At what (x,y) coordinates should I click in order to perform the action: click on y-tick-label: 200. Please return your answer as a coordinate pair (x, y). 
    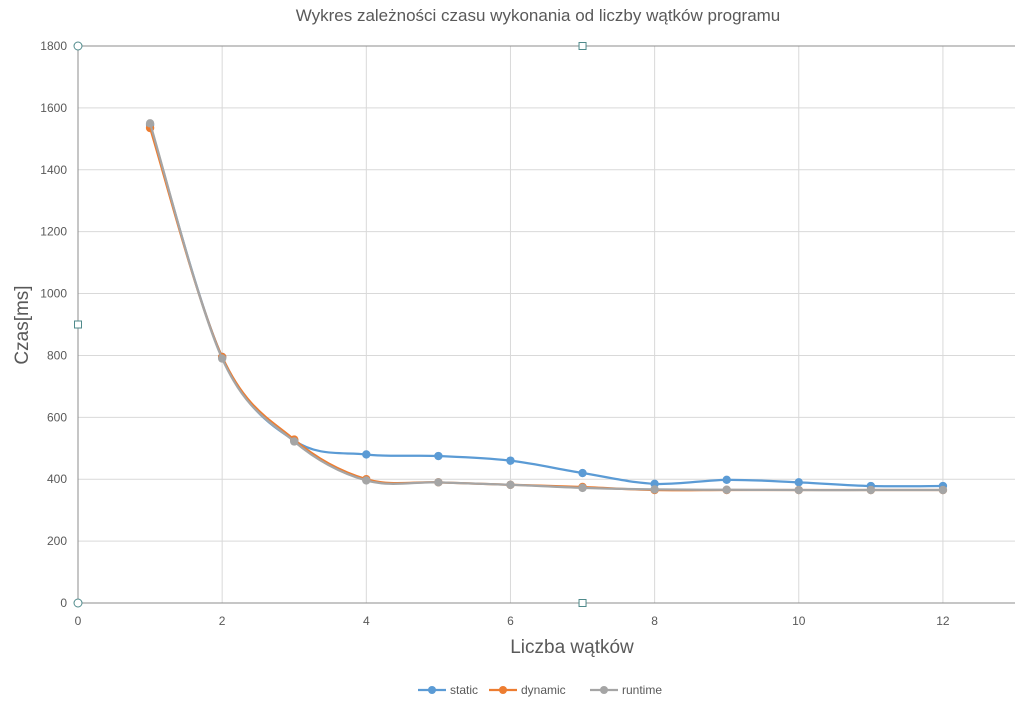
    Looking at the image, I should click on (57, 541).